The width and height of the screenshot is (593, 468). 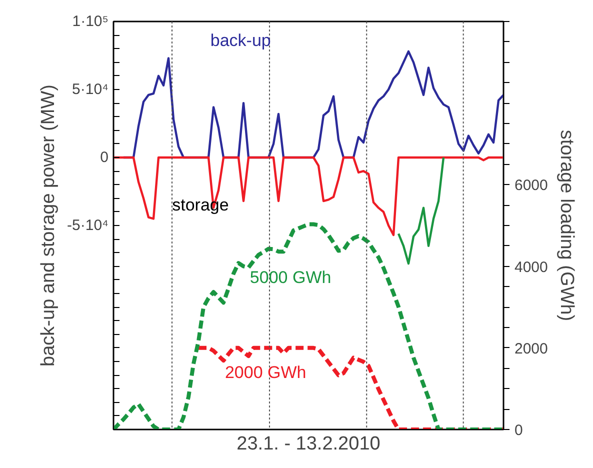 I want to click on annotation: storage, so click(x=200, y=205).